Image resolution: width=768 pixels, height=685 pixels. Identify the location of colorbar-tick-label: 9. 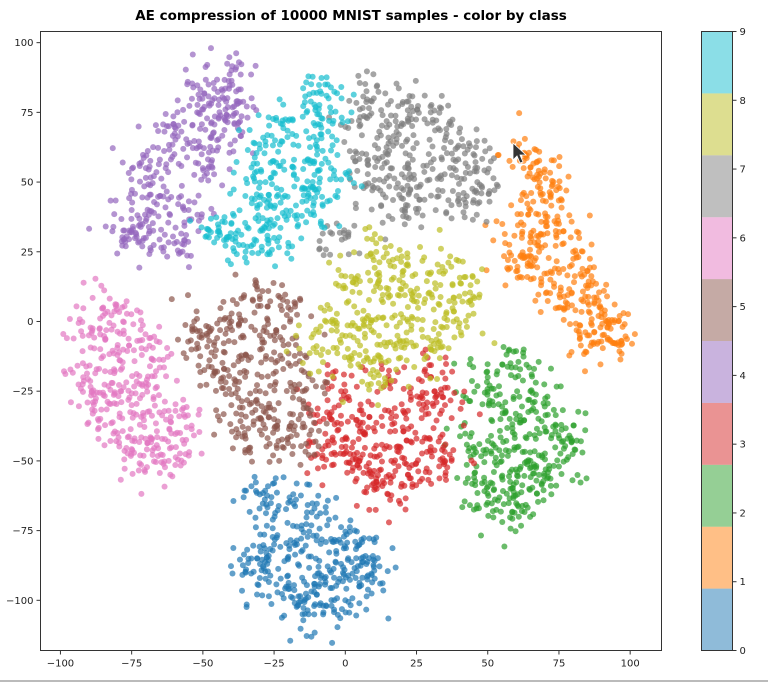
(743, 32).